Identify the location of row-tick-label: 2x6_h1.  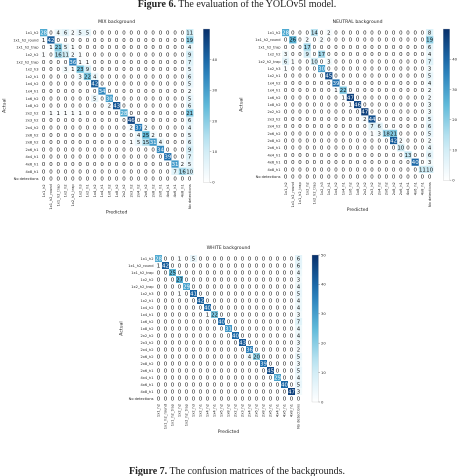
(146, 371).